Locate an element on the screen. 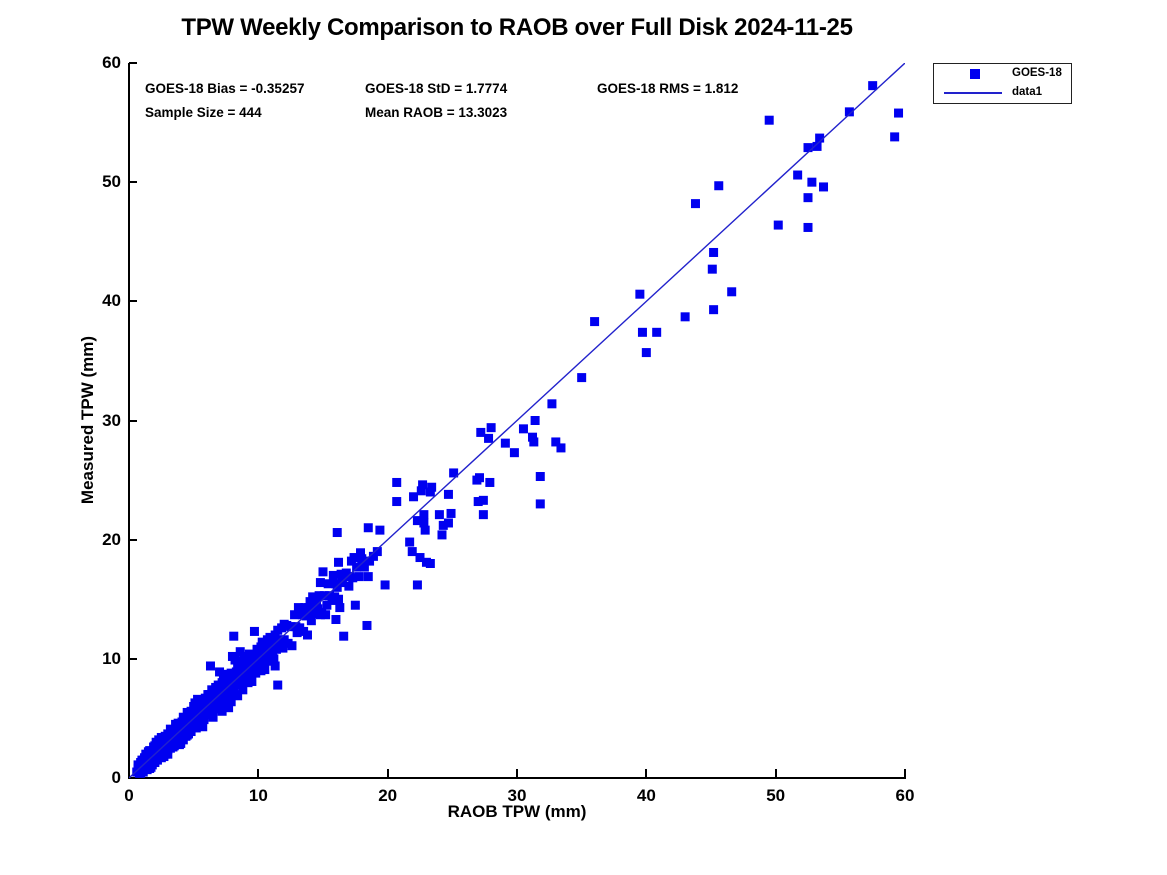  blue-square-marker-icon is located at coordinates (975, 74).